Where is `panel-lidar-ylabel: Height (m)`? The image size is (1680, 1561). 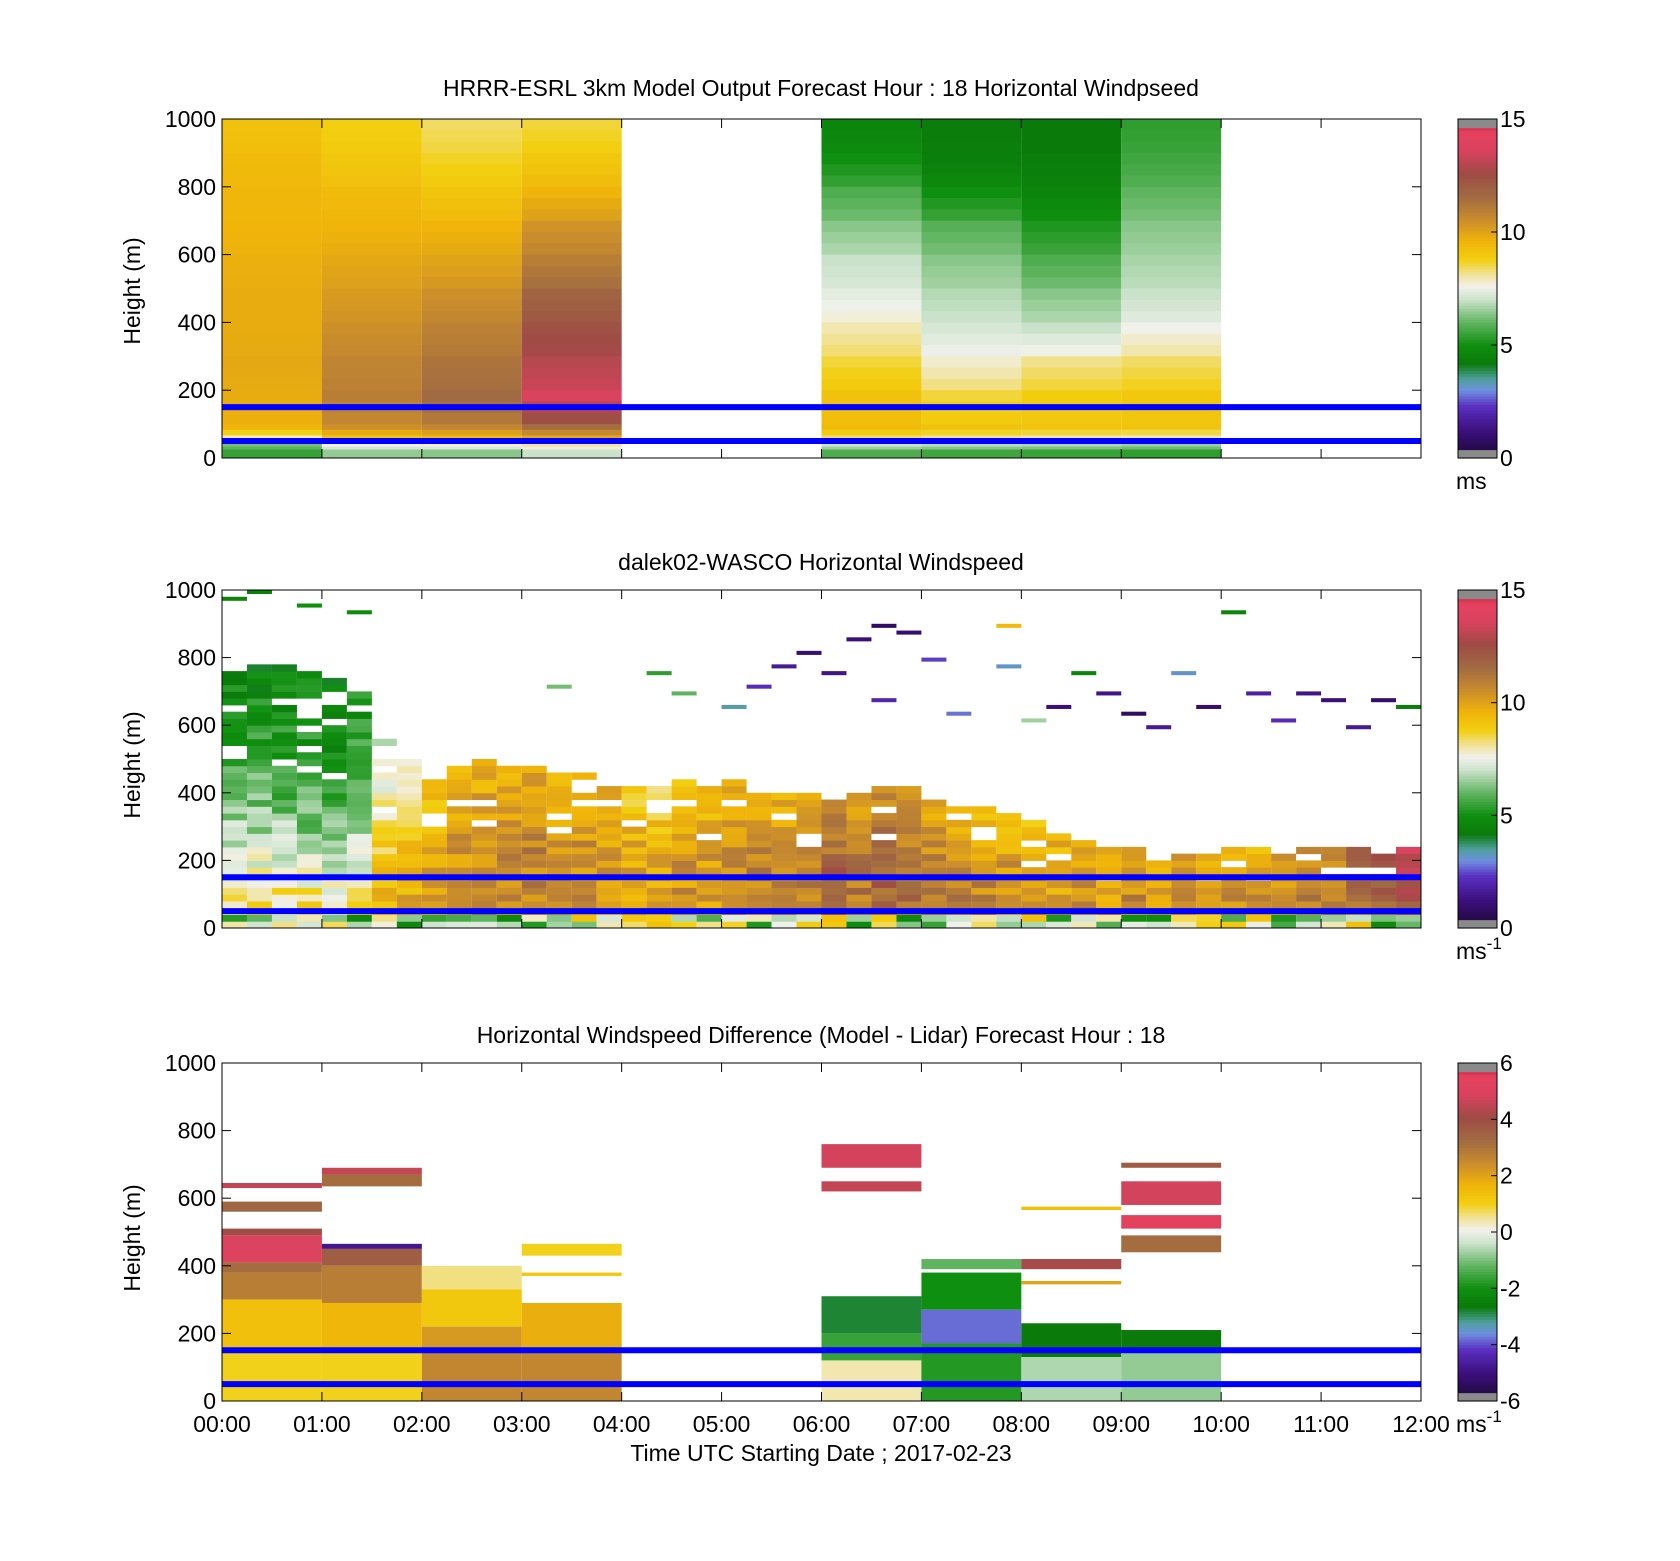
panel-lidar-ylabel: Height (m) is located at coordinates (132, 764).